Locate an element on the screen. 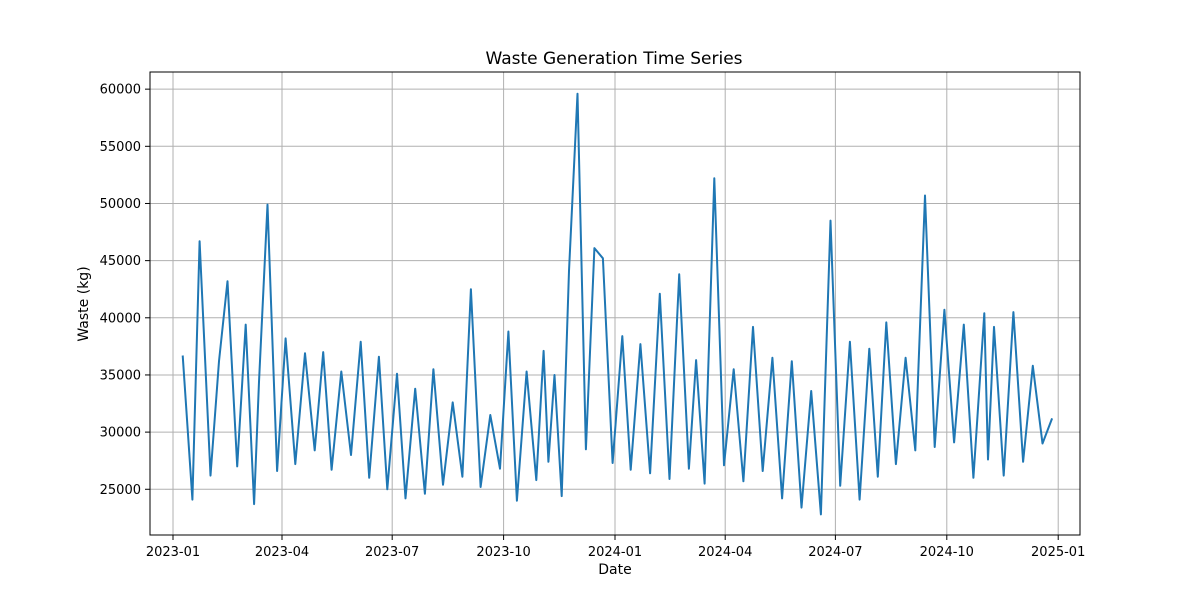  y-axis-ticks: 25000 30000 35000 40000 45000 50000 55000 60000 is located at coordinates (125, 290).